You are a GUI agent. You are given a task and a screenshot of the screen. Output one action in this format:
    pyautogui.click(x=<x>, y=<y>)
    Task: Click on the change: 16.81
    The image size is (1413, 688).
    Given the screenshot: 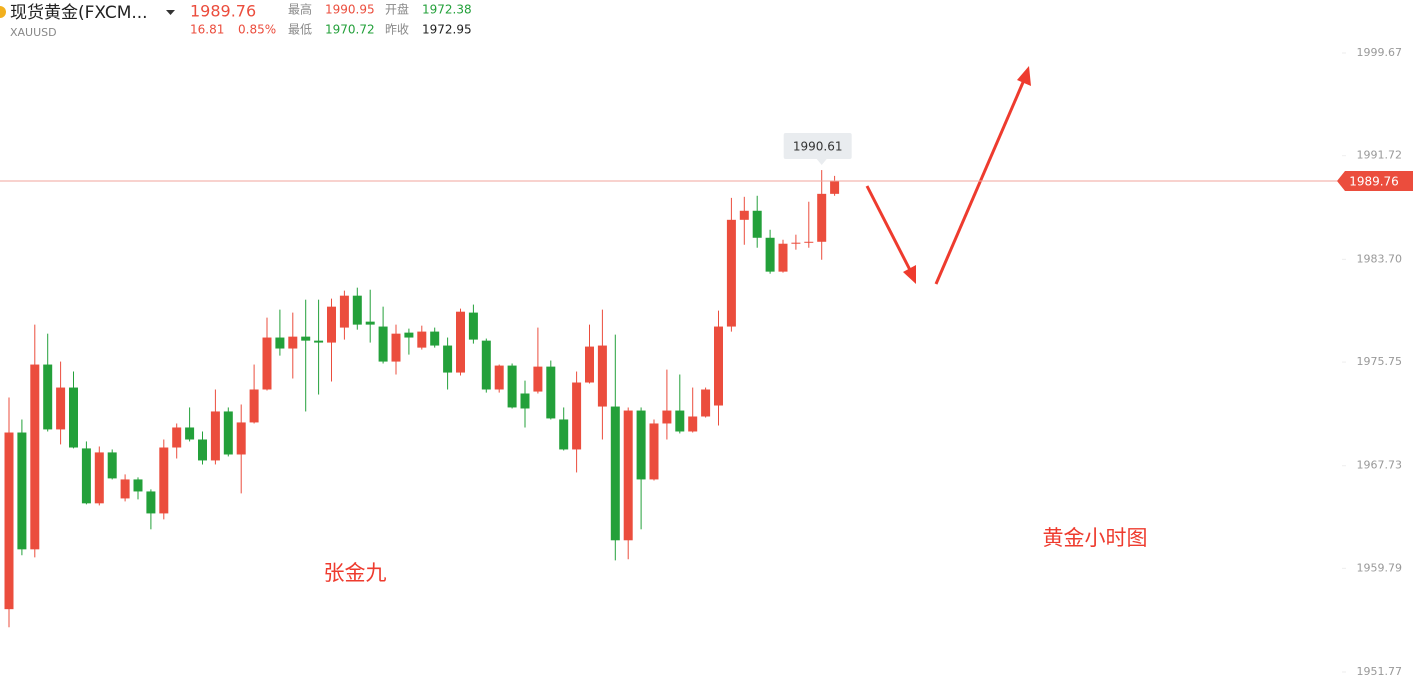 What is the action you would take?
    pyautogui.click(x=207, y=30)
    